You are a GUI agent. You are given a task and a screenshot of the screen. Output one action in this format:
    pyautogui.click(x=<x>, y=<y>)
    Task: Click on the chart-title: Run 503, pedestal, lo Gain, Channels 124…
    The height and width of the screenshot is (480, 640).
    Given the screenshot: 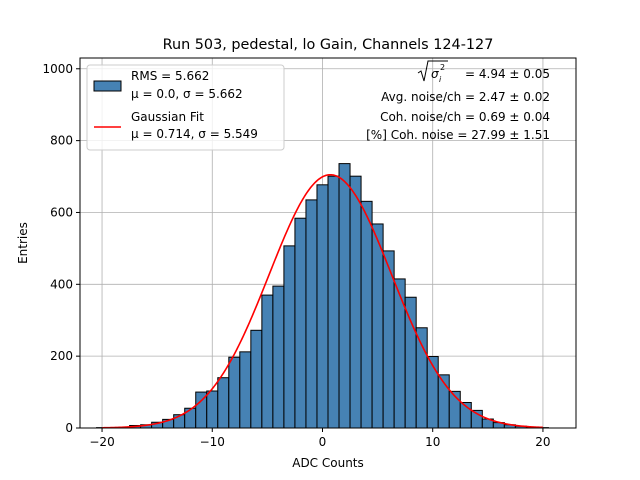 What is the action you would take?
    pyautogui.click(x=328, y=45)
    